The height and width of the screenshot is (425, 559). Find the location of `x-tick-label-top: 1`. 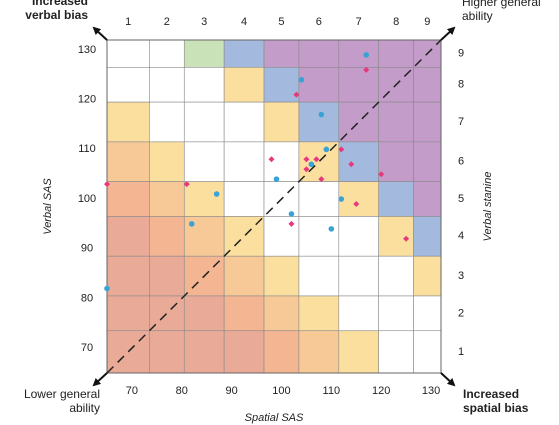

x-tick-label-top: 1 is located at coordinates (128, 22).